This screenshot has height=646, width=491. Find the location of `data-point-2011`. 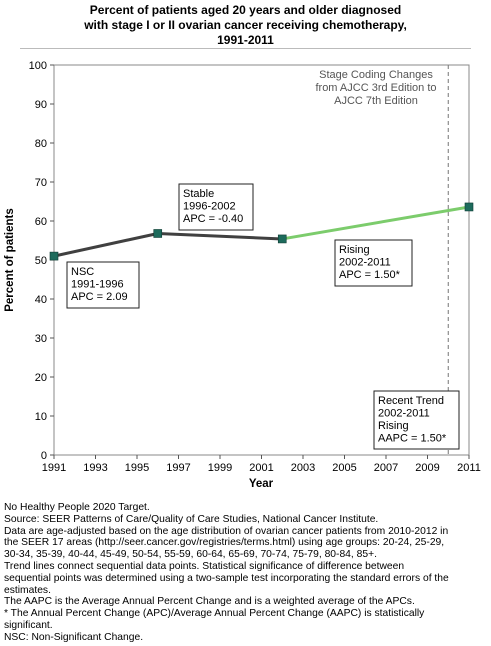

data-point-2011 is located at coordinates (469, 207).